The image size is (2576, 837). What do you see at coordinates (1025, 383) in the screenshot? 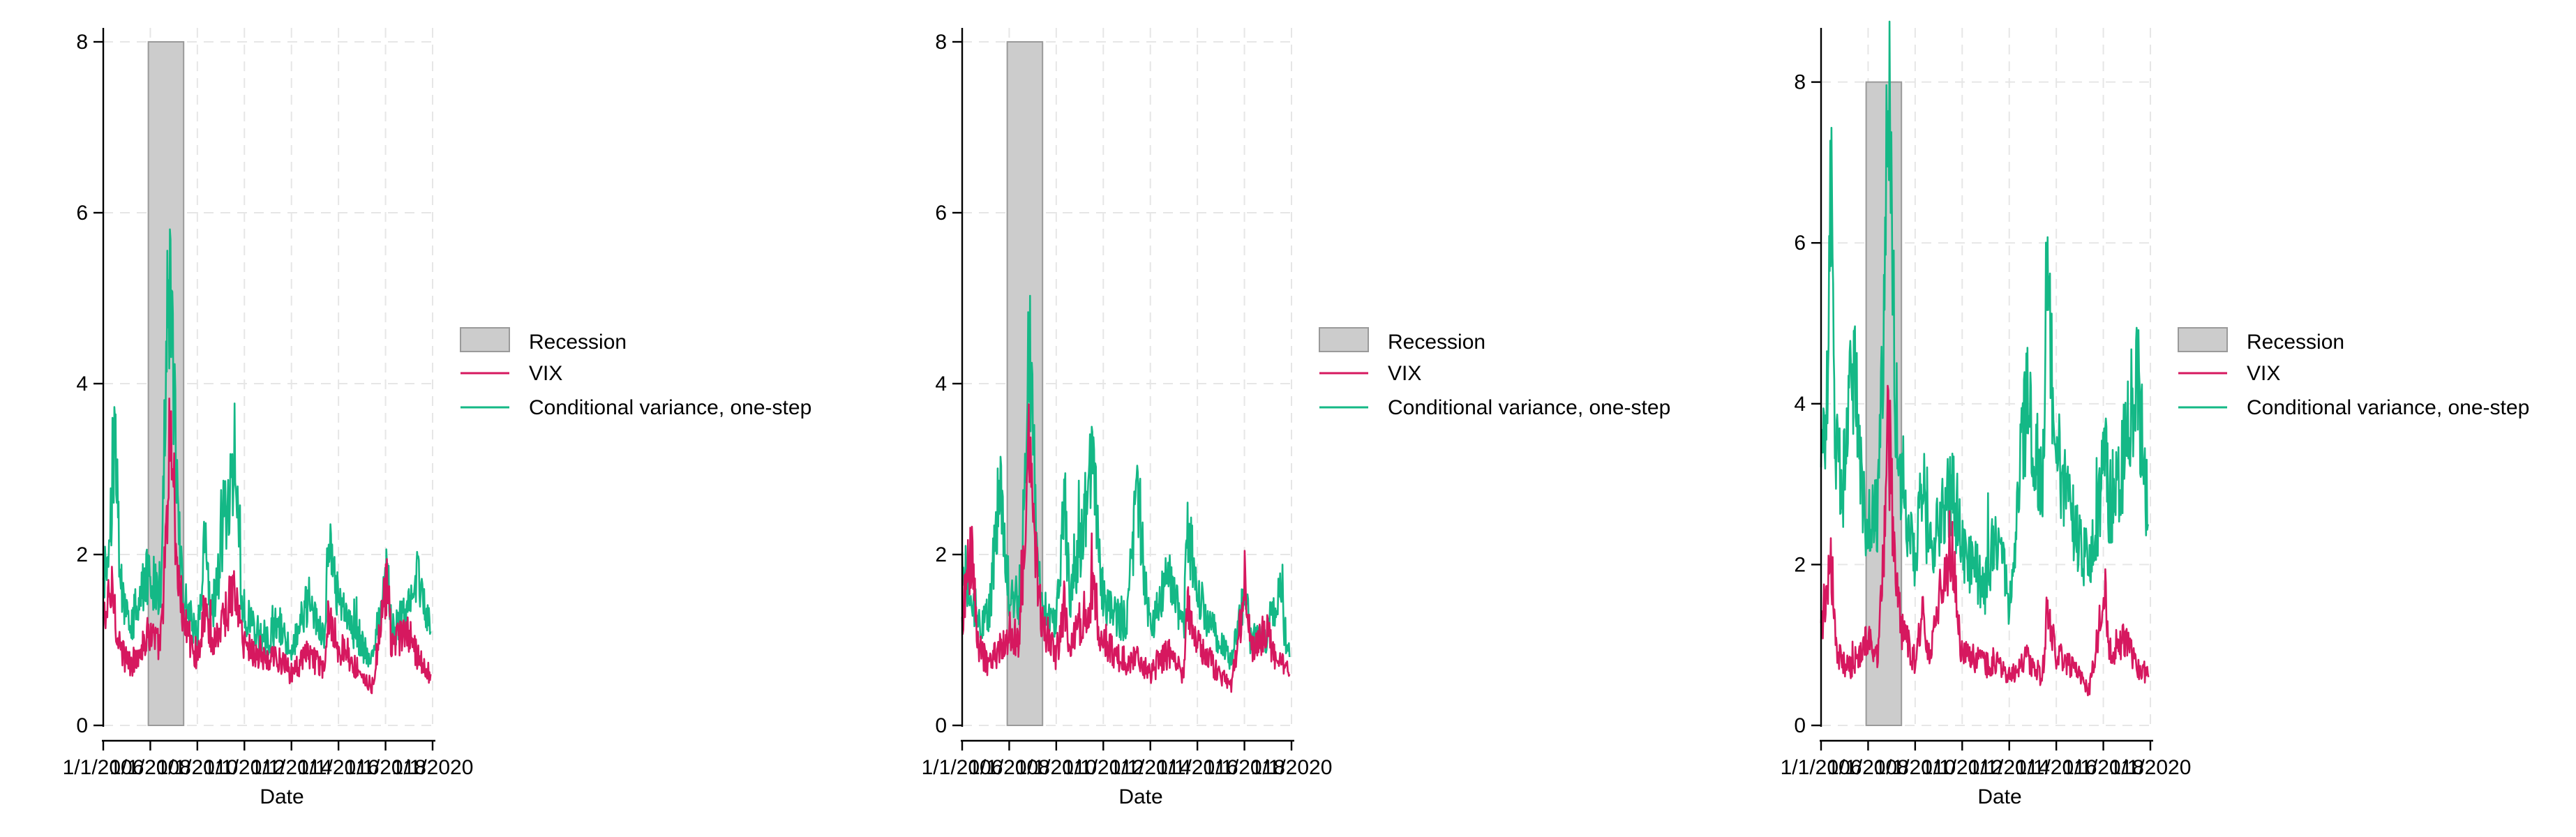
I see `recession-band` at bounding box center [1025, 383].